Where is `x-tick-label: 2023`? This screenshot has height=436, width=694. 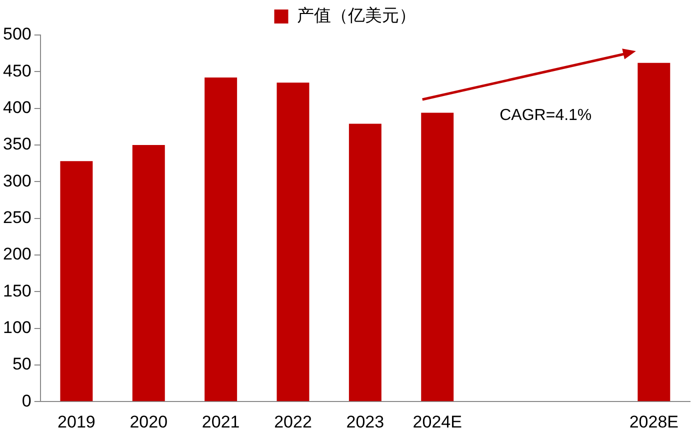 x-tick-label: 2023 is located at coordinates (365, 422).